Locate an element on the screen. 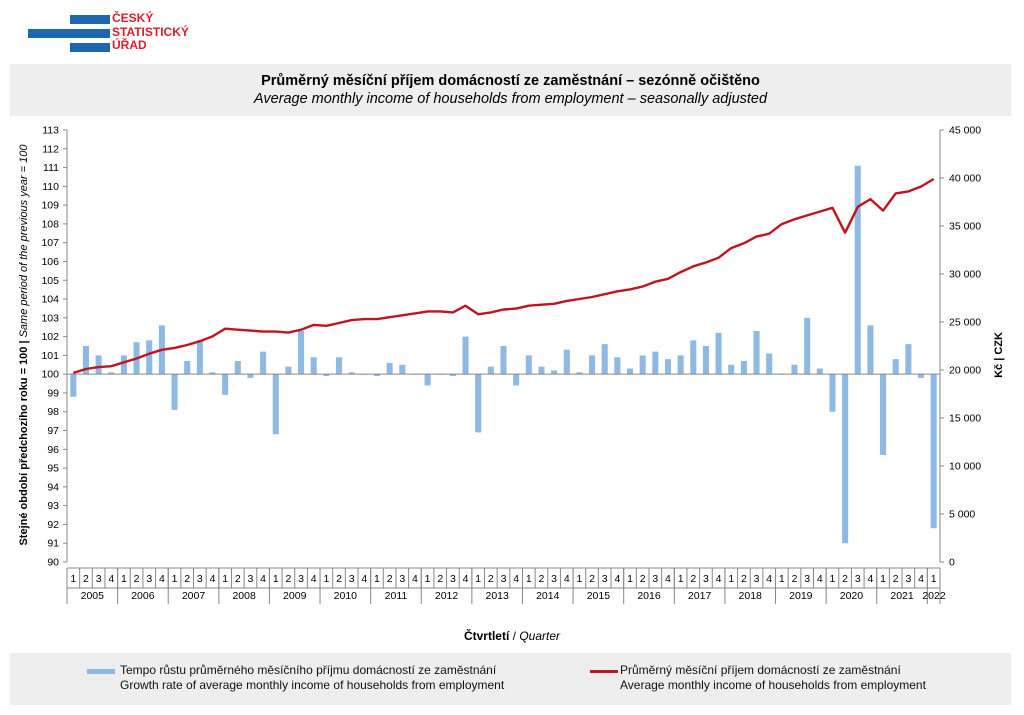 The width and height of the screenshot is (1024, 715). year-label: 2021 is located at coordinates (902, 596).